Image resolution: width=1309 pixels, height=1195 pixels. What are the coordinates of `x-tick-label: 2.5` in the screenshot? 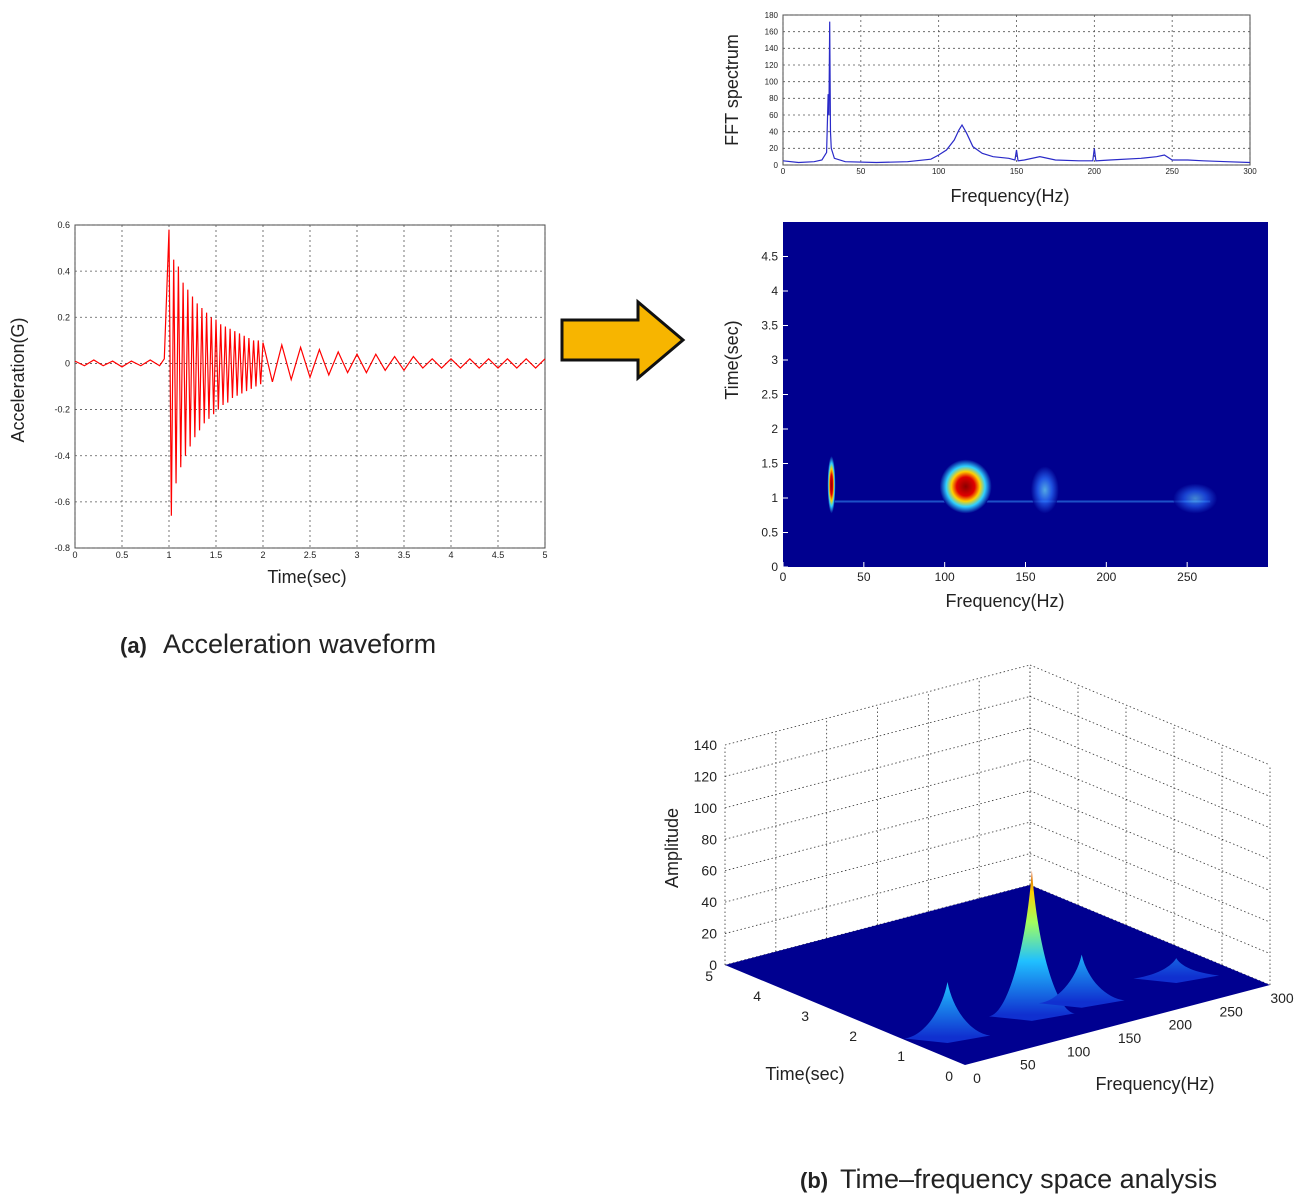 It's located at (310, 555).